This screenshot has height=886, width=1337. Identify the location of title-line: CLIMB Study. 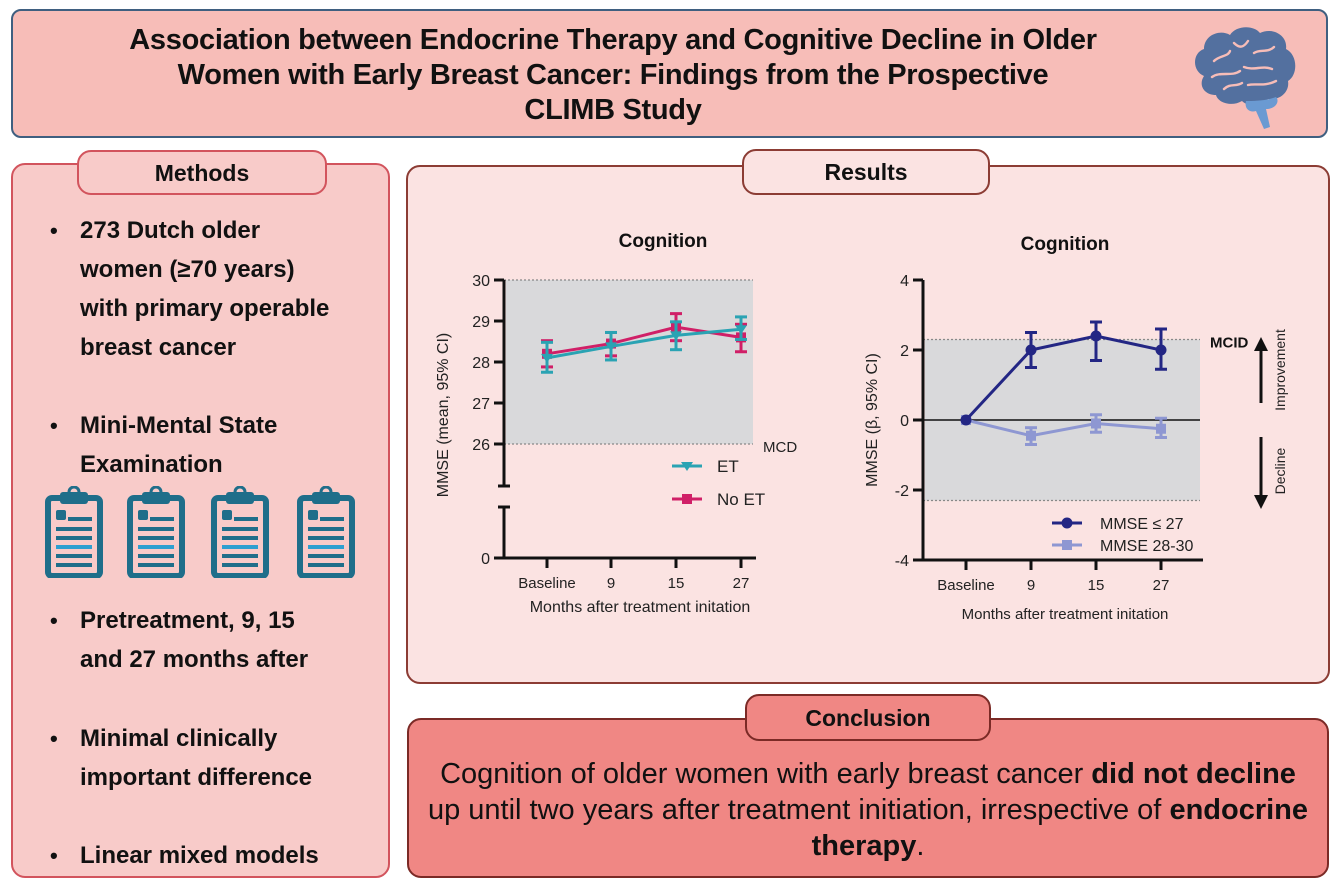
(613, 110).